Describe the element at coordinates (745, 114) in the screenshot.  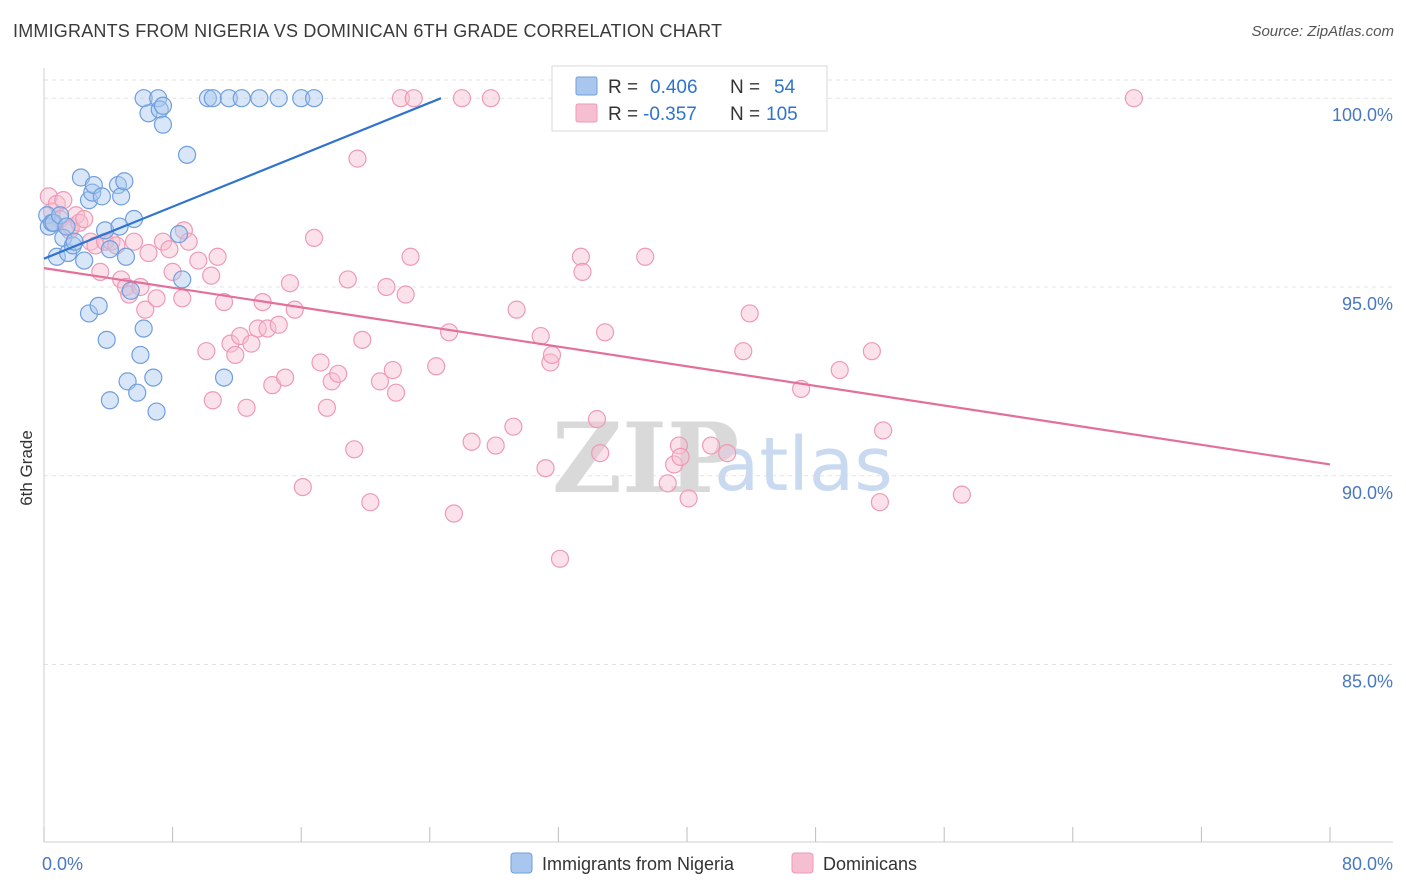
I see `legend-n-label-2: N =` at that location.